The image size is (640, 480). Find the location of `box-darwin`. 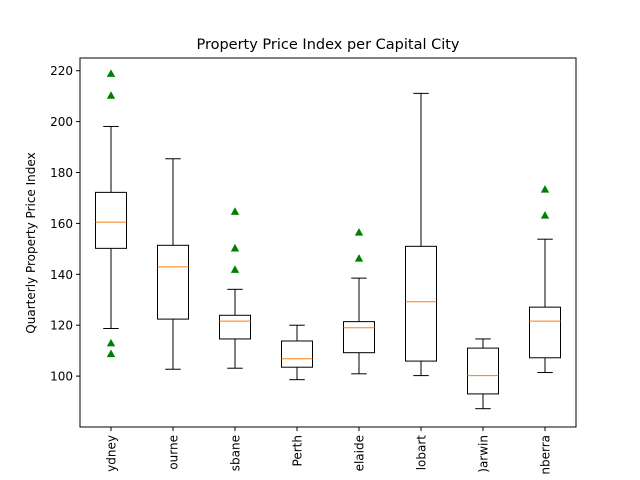

box-darwin is located at coordinates (483, 374).